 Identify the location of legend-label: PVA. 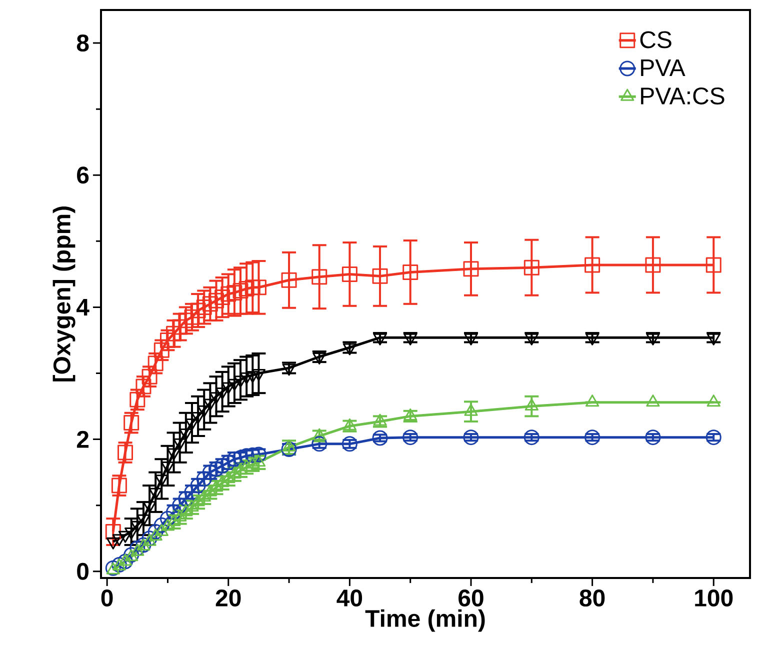
(663, 67).